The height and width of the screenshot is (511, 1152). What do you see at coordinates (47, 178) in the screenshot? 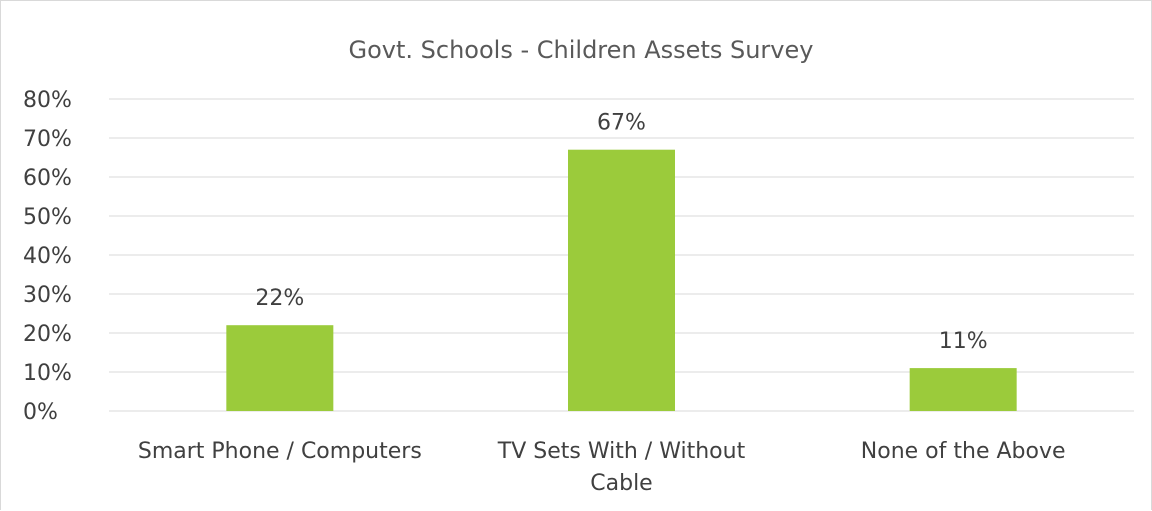
I see `y-tick-label: 60%` at bounding box center [47, 178].